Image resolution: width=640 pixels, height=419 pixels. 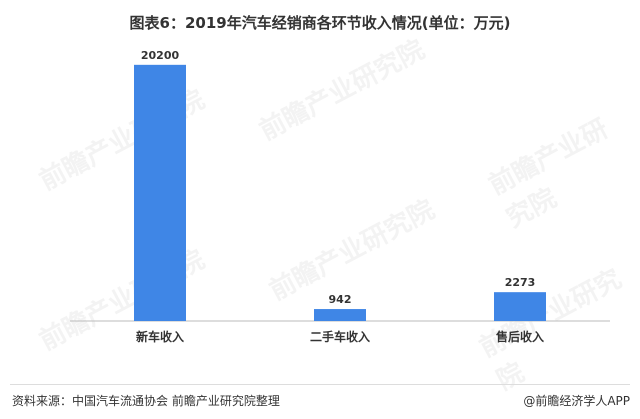 I want to click on category-label-1: 新车收入, so click(x=160, y=336).